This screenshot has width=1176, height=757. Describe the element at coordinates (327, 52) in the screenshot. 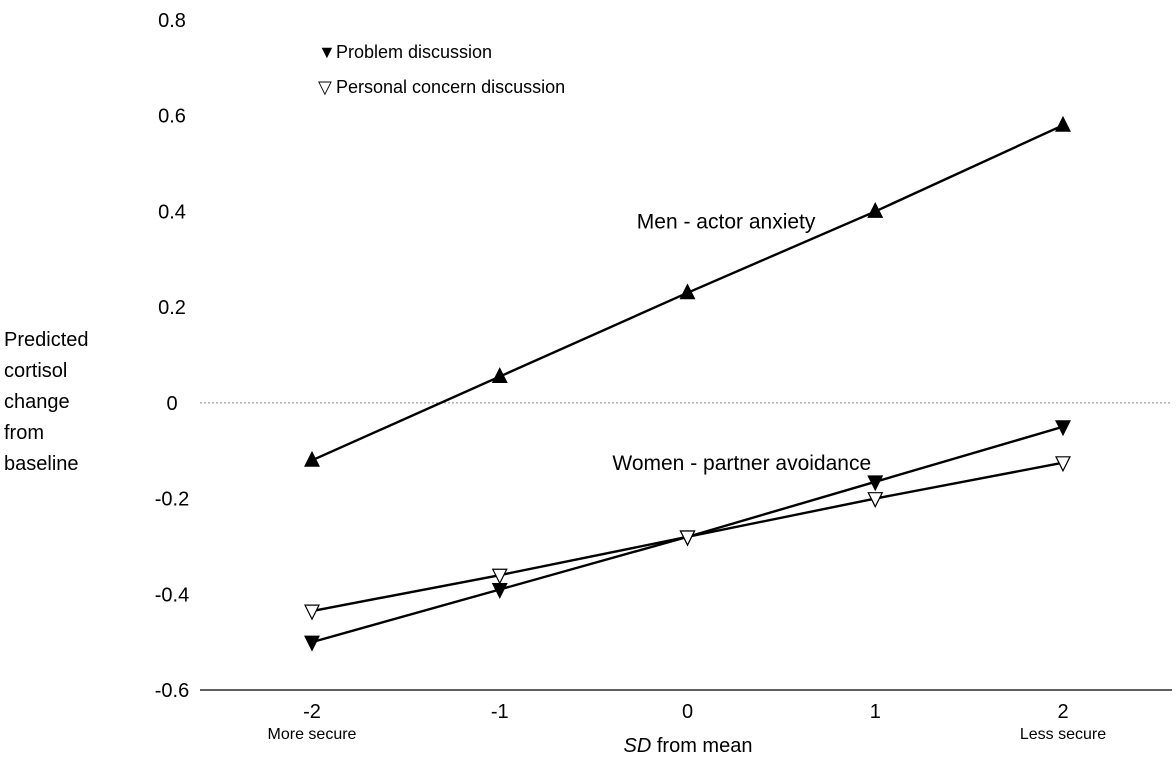

I see `filled-triangle-down-icon: ▼` at that location.